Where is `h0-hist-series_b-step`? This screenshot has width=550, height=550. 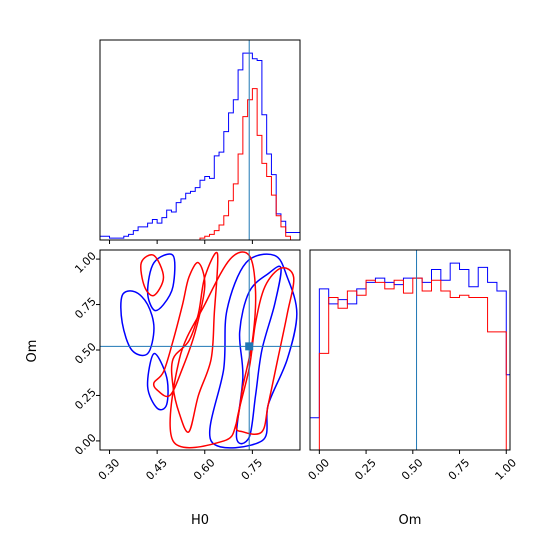
h0-hist-series_b-step is located at coordinates (200, 164).